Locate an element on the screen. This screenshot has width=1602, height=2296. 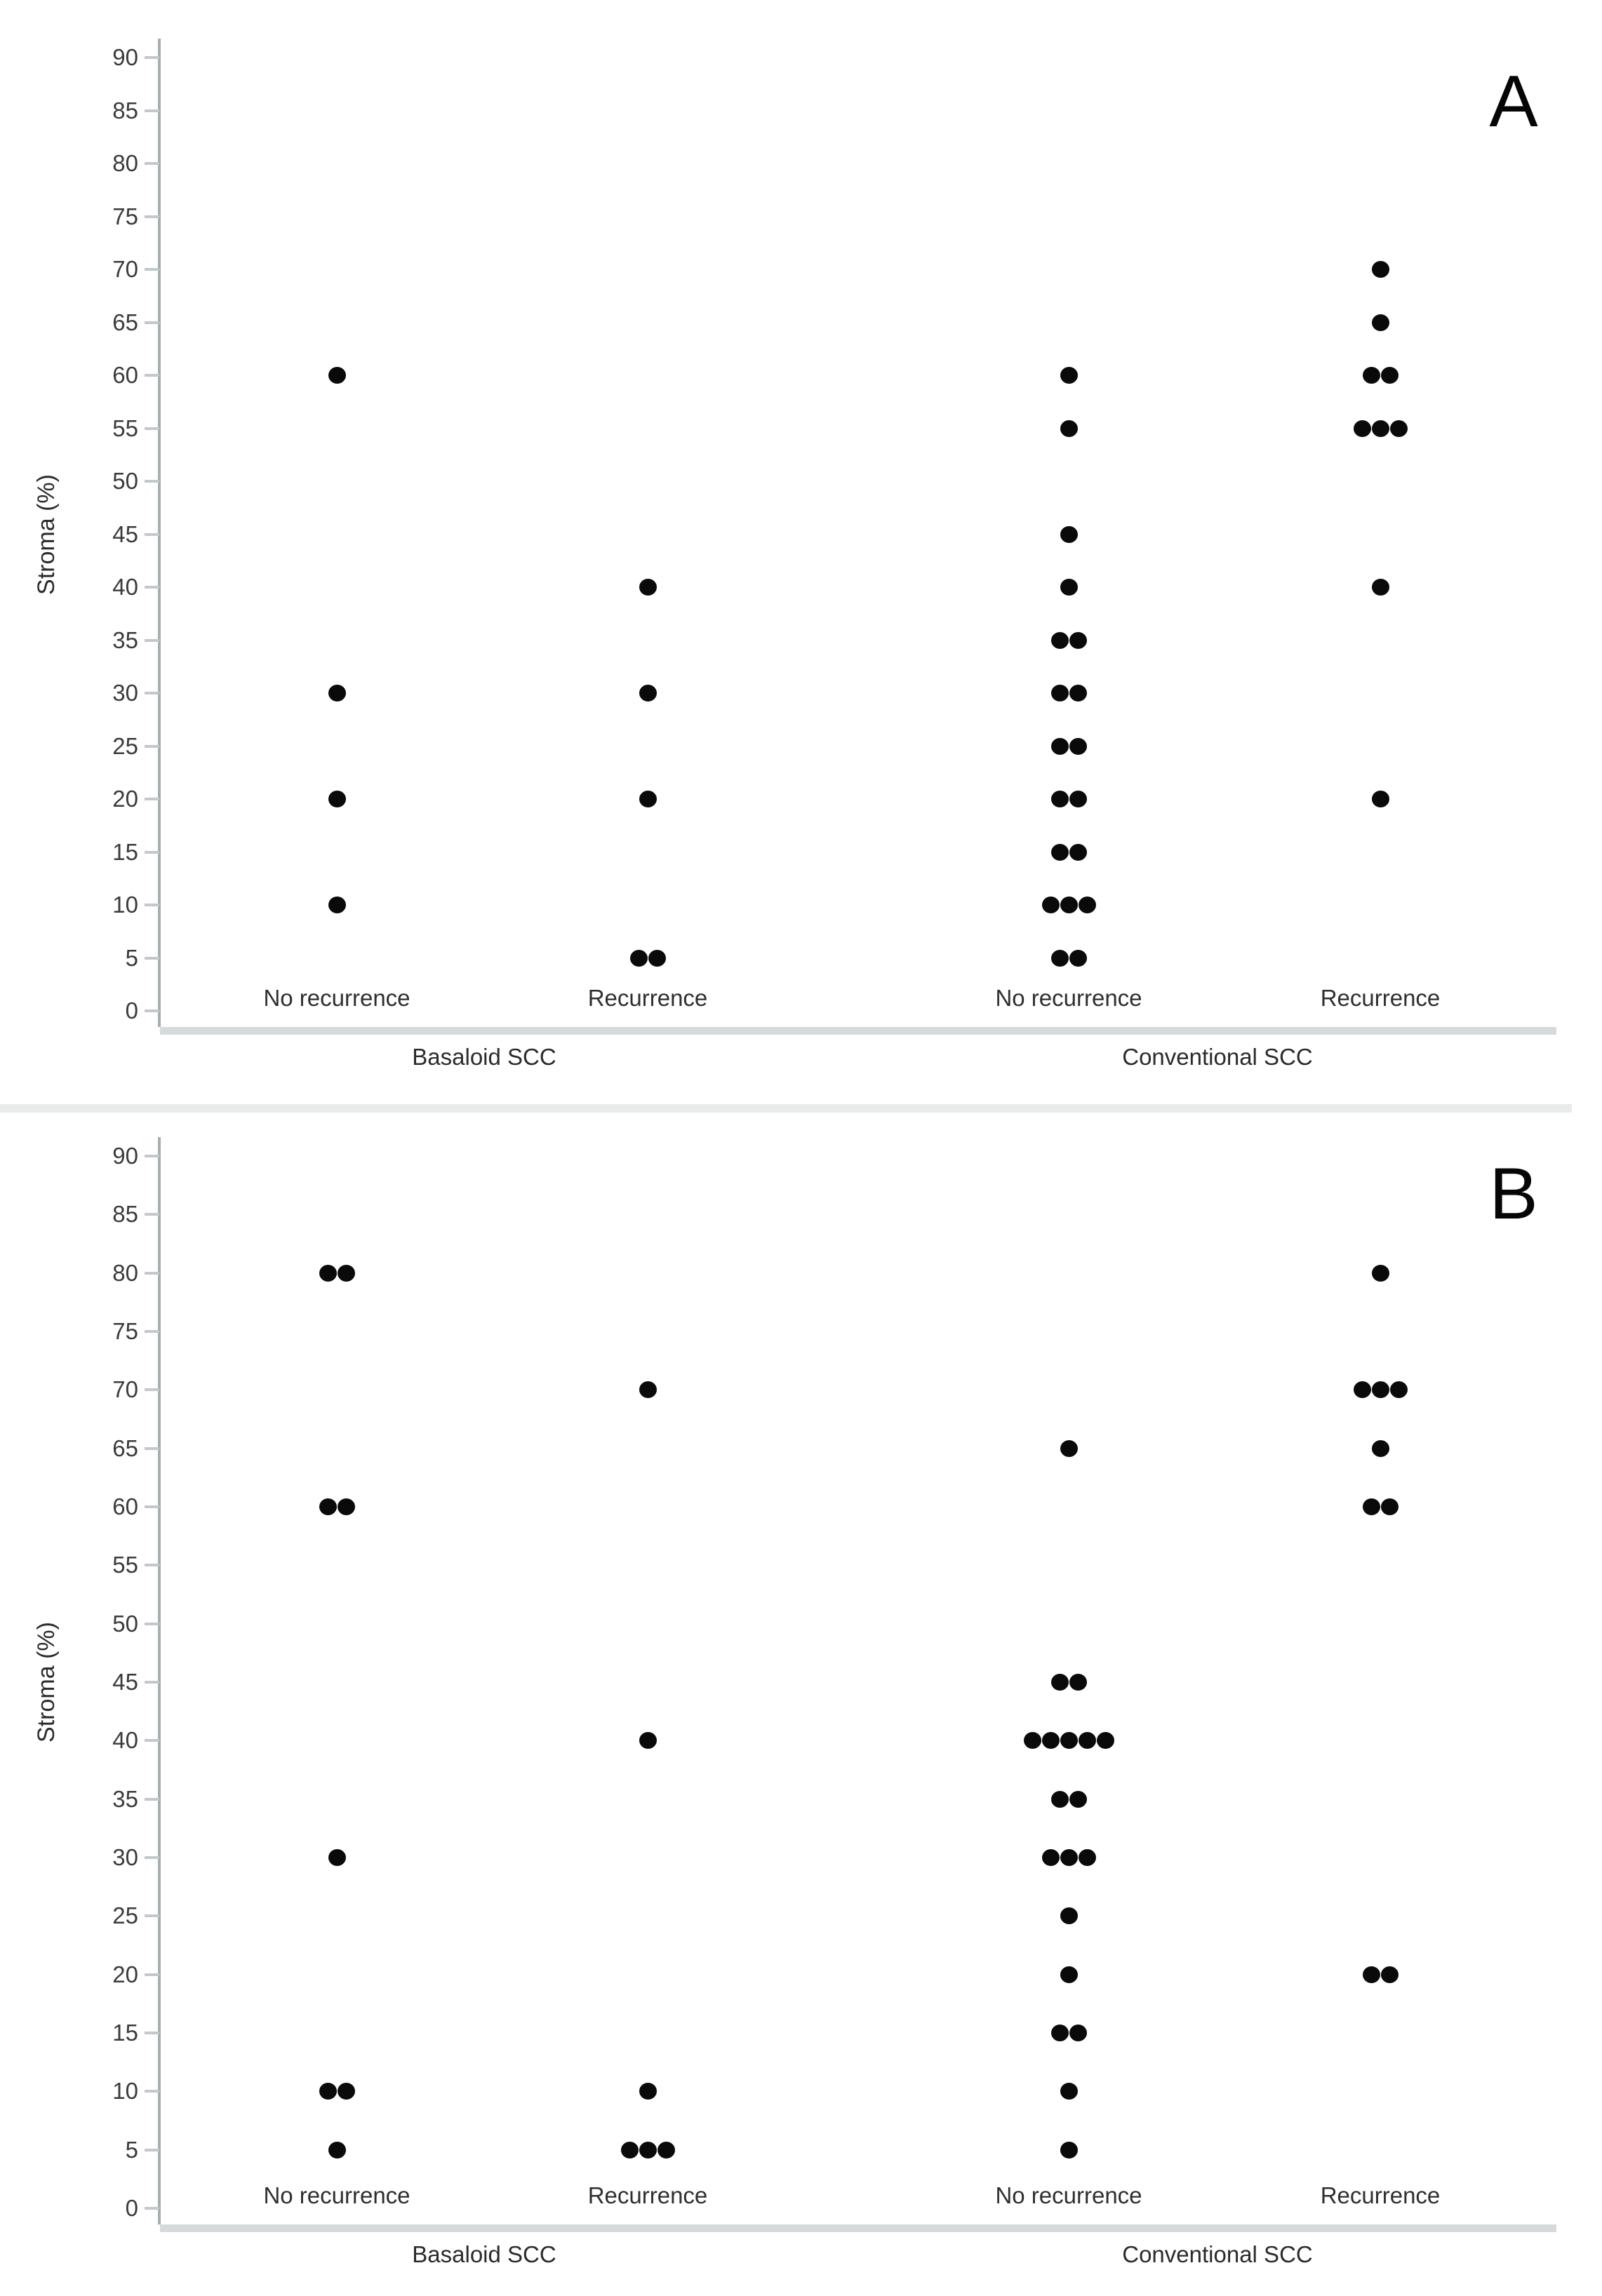
y-tick-label: 65 is located at coordinates (125, 322).